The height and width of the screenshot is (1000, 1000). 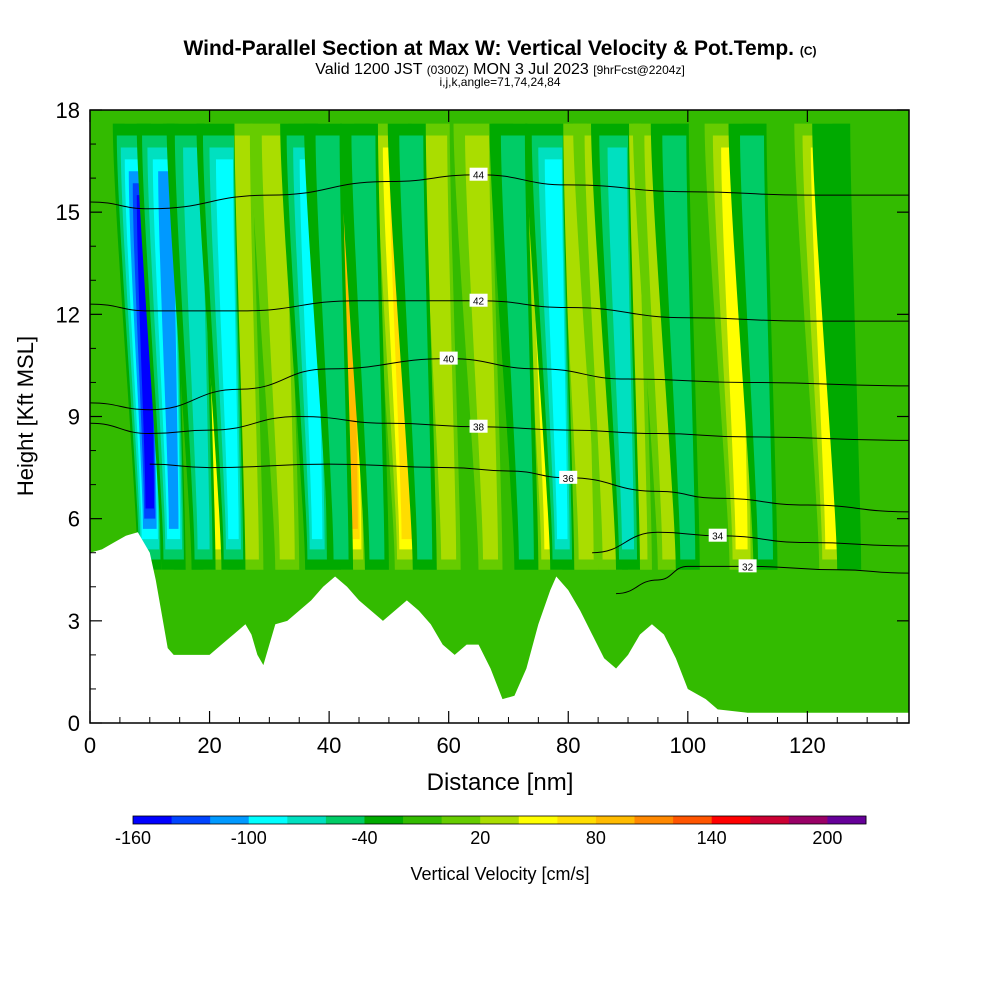 What do you see at coordinates (448, 745) in the screenshot?
I see `x-tick-label: 60` at bounding box center [448, 745].